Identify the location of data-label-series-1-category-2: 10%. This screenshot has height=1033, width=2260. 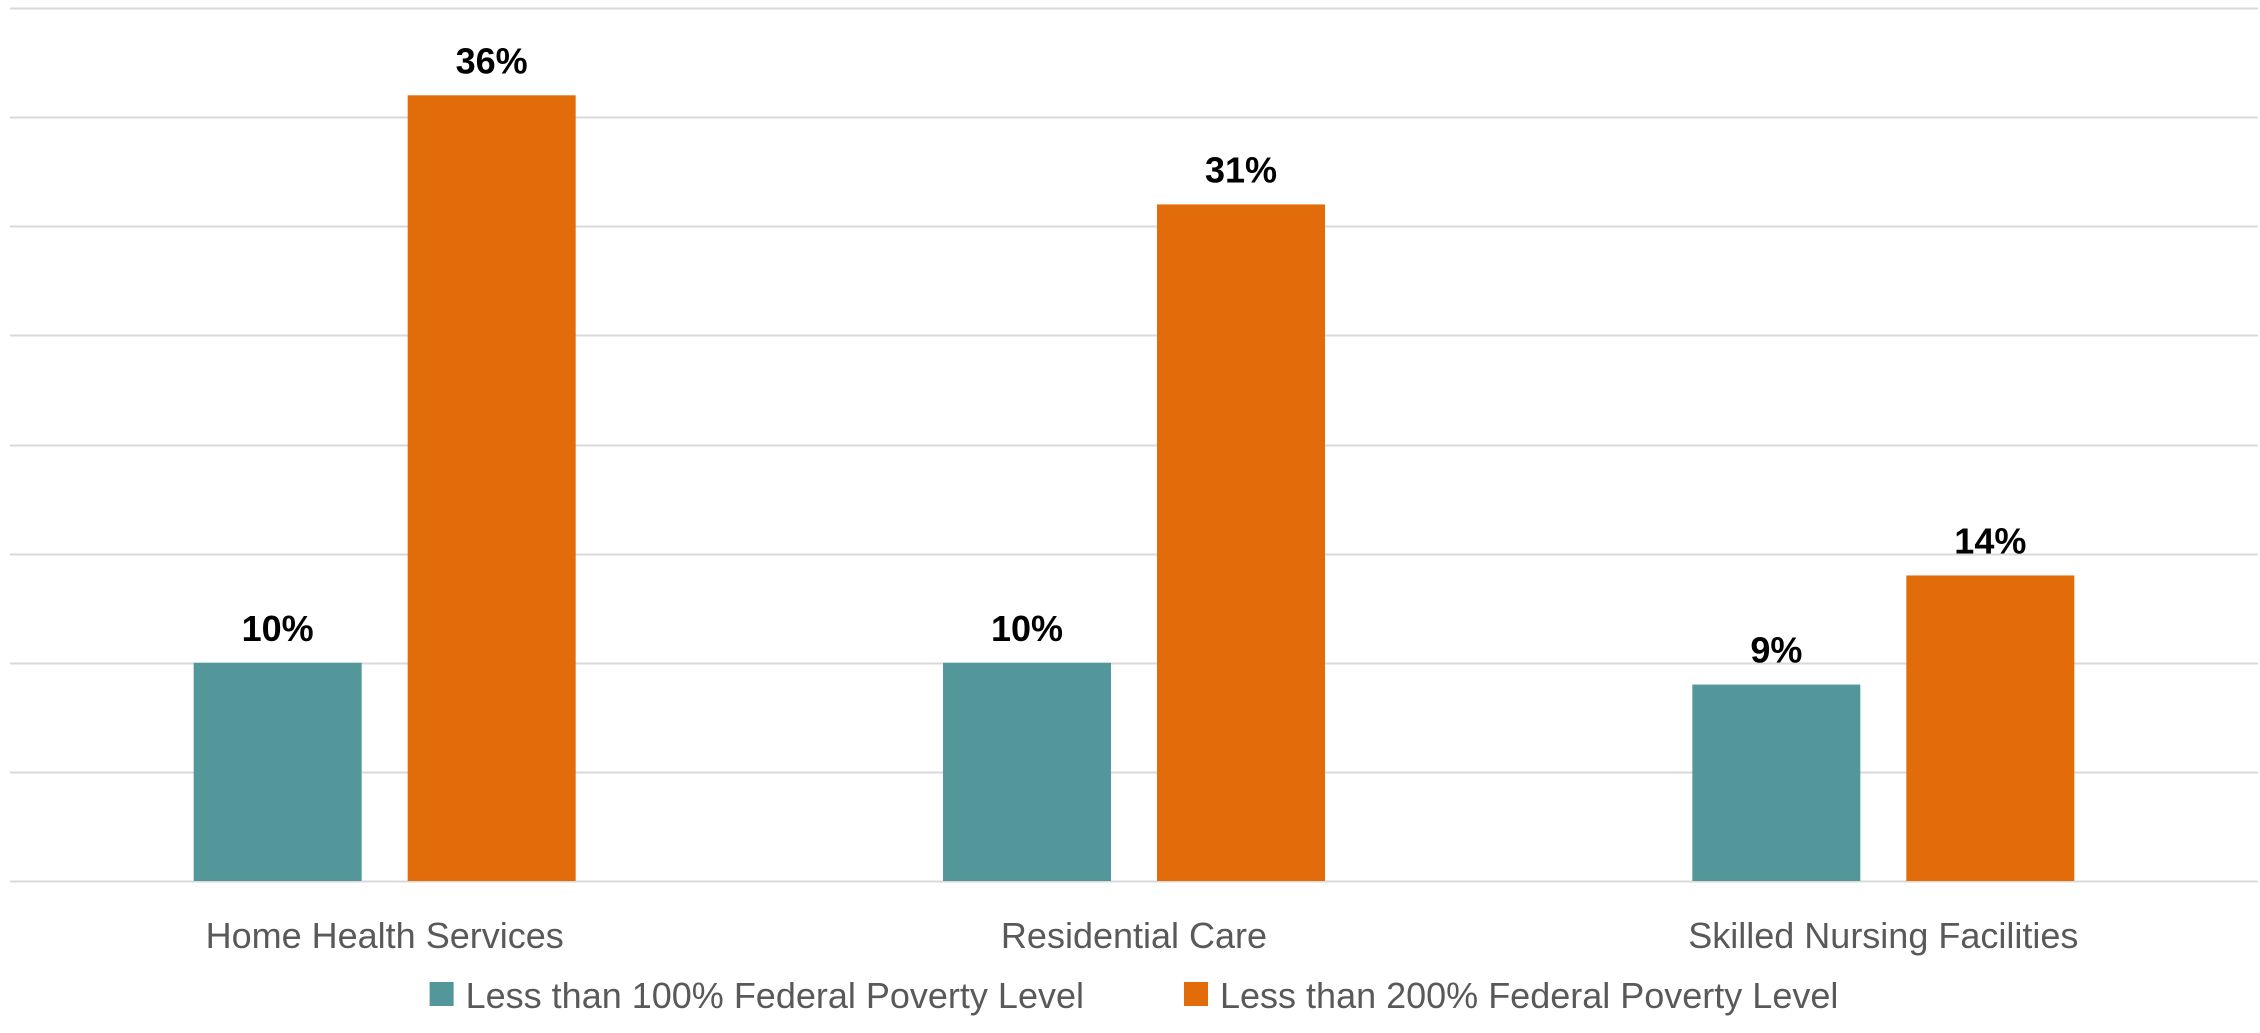
(1027, 628).